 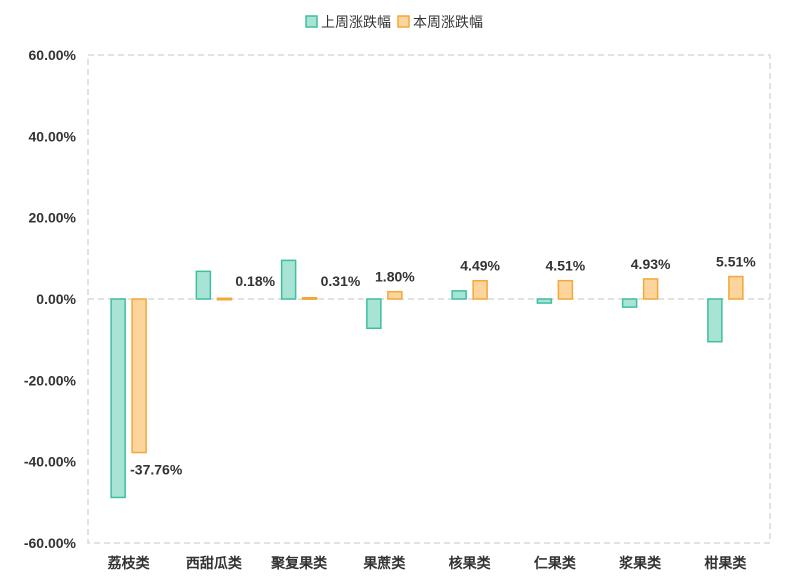 What do you see at coordinates (651, 264) in the screenshot?
I see `data-label: 4.93%` at bounding box center [651, 264].